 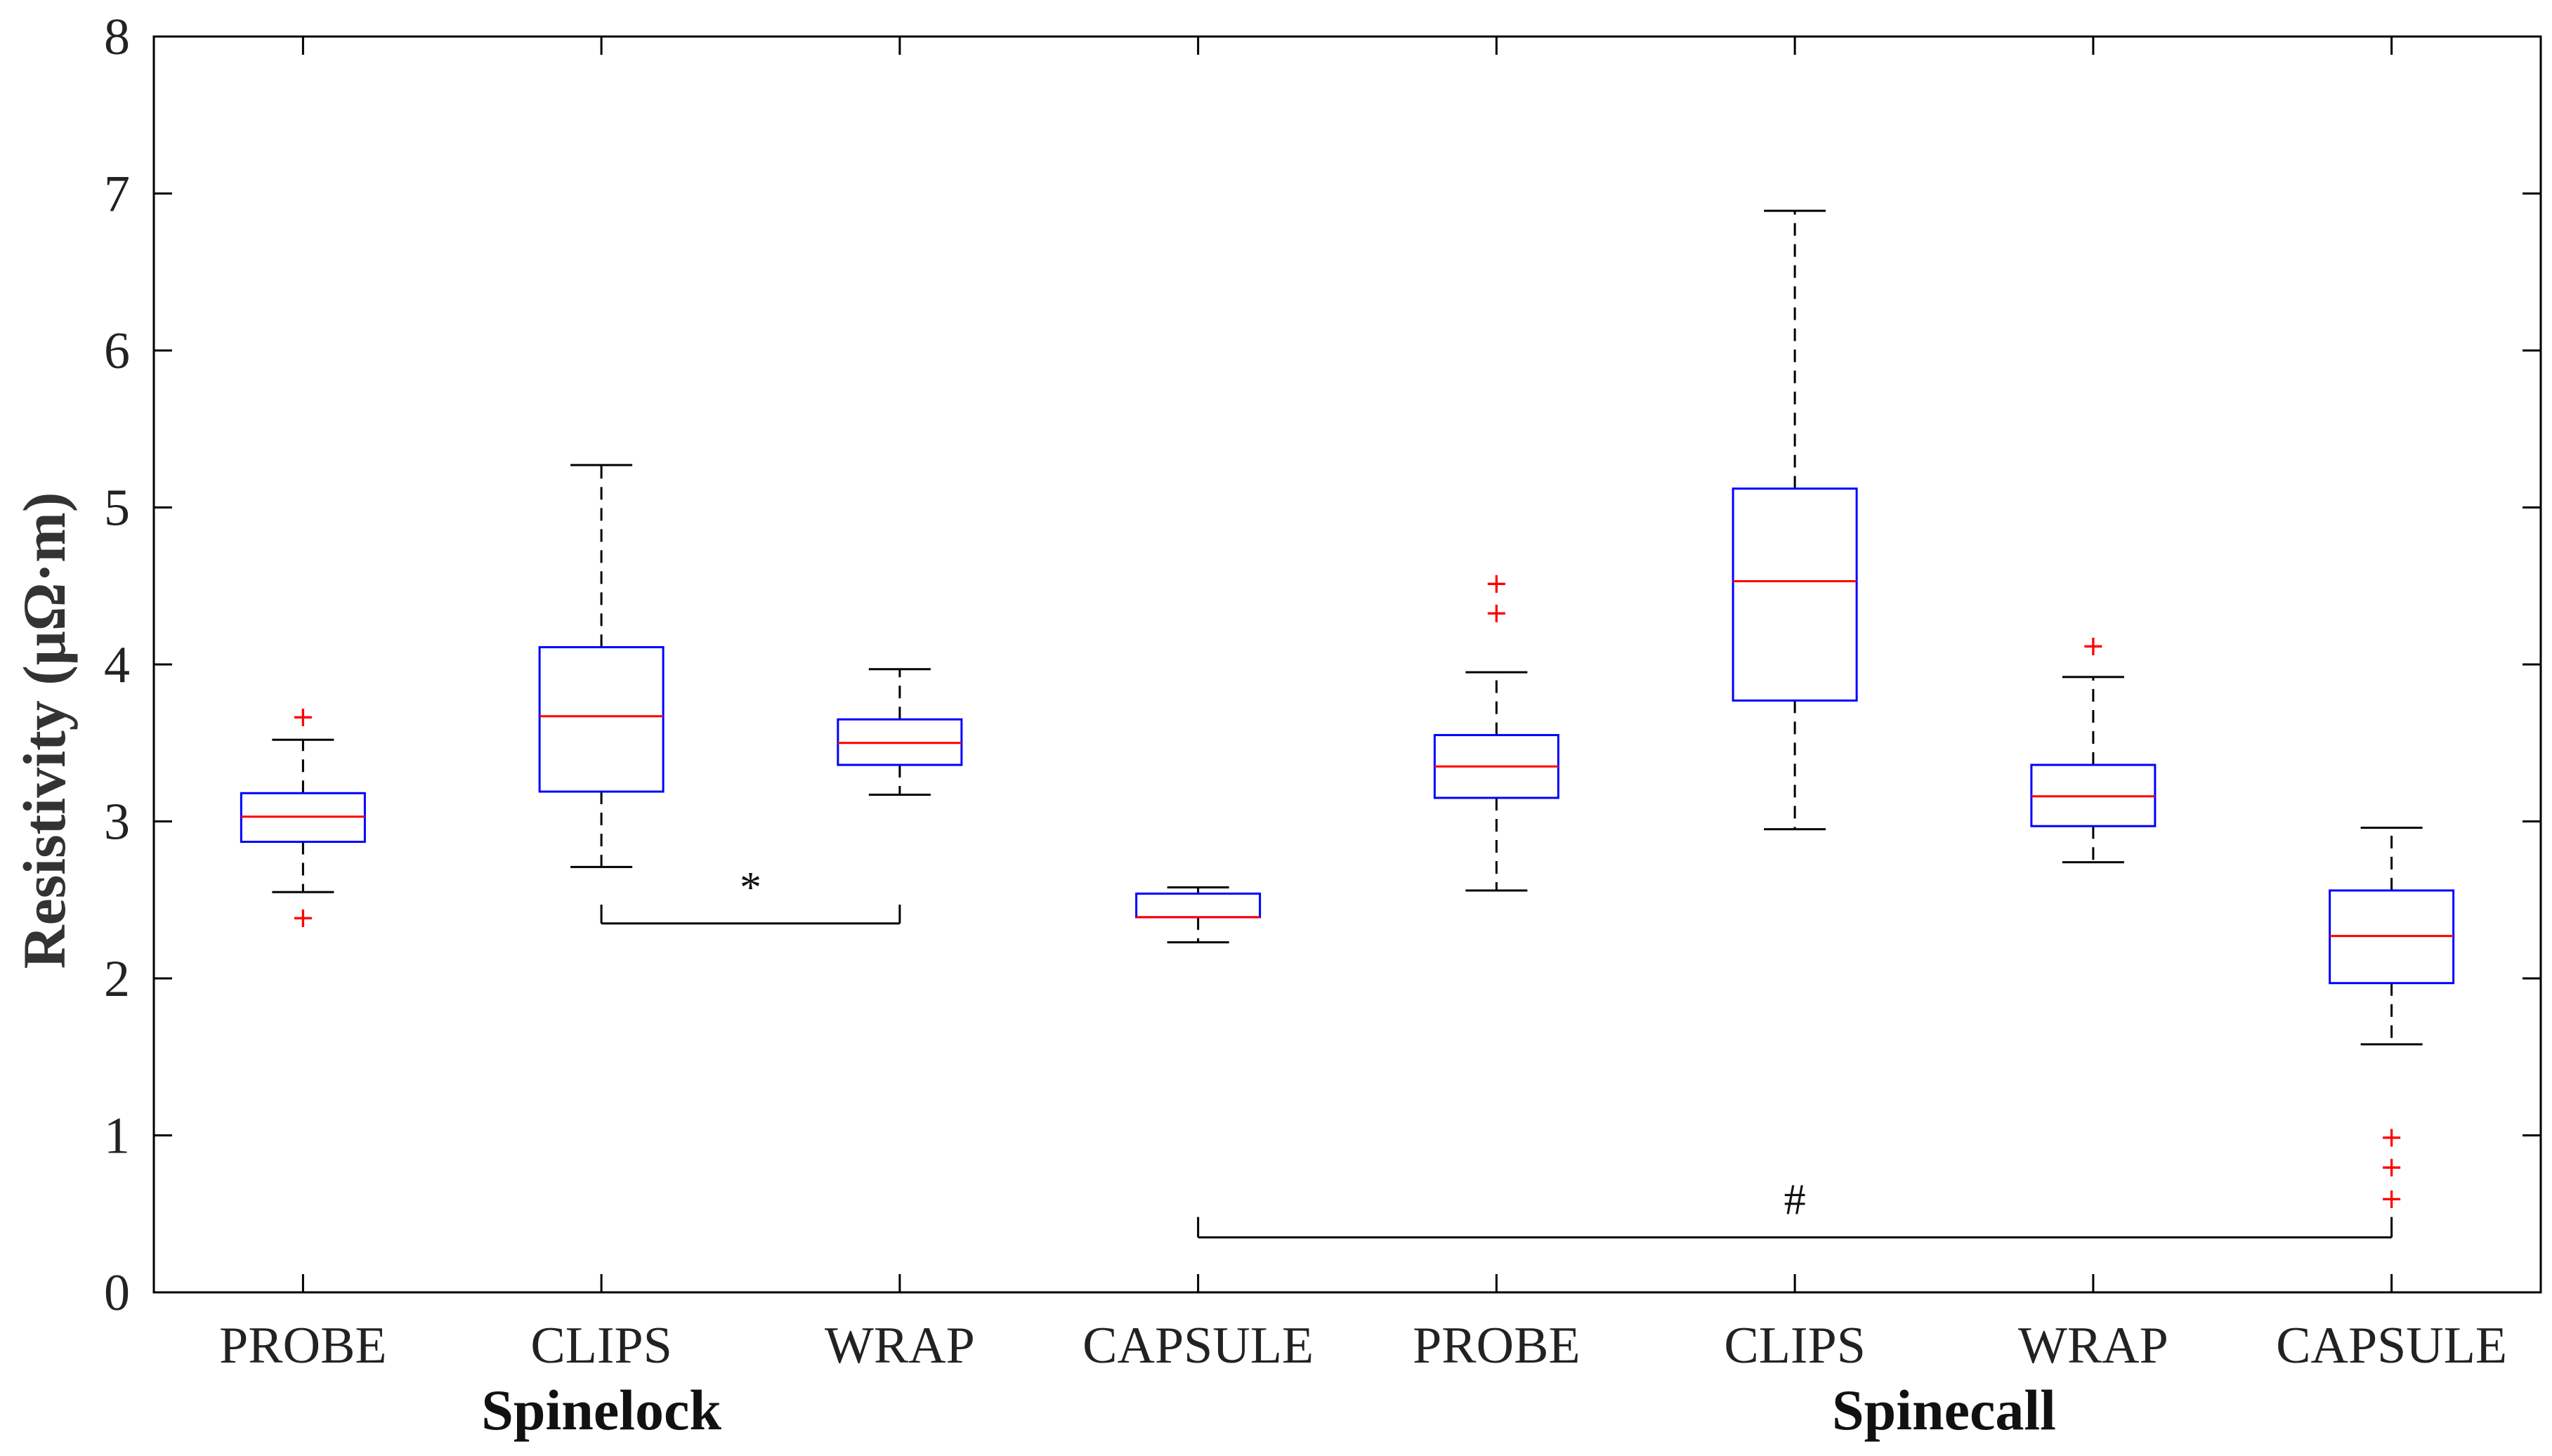 What do you see at coordinates (117, 194) in the screenshot?
I see `y-tick-label-7: 7` at bounding box center [117, 194].